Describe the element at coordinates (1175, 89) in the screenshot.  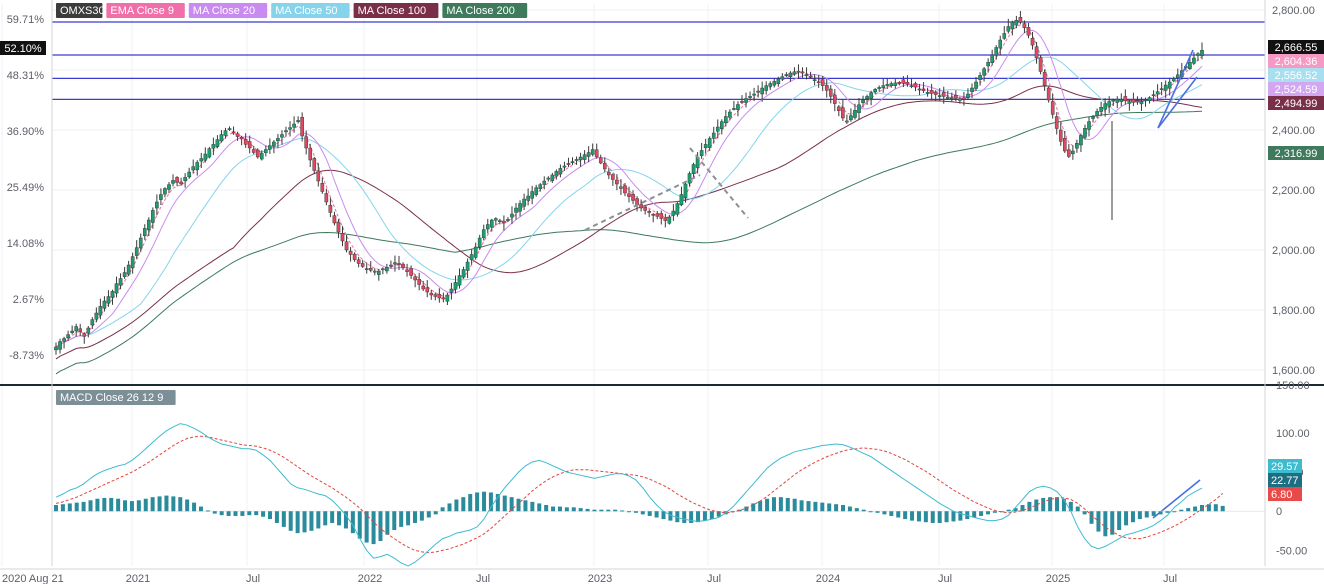
I see `channel-line-upper` at that location.